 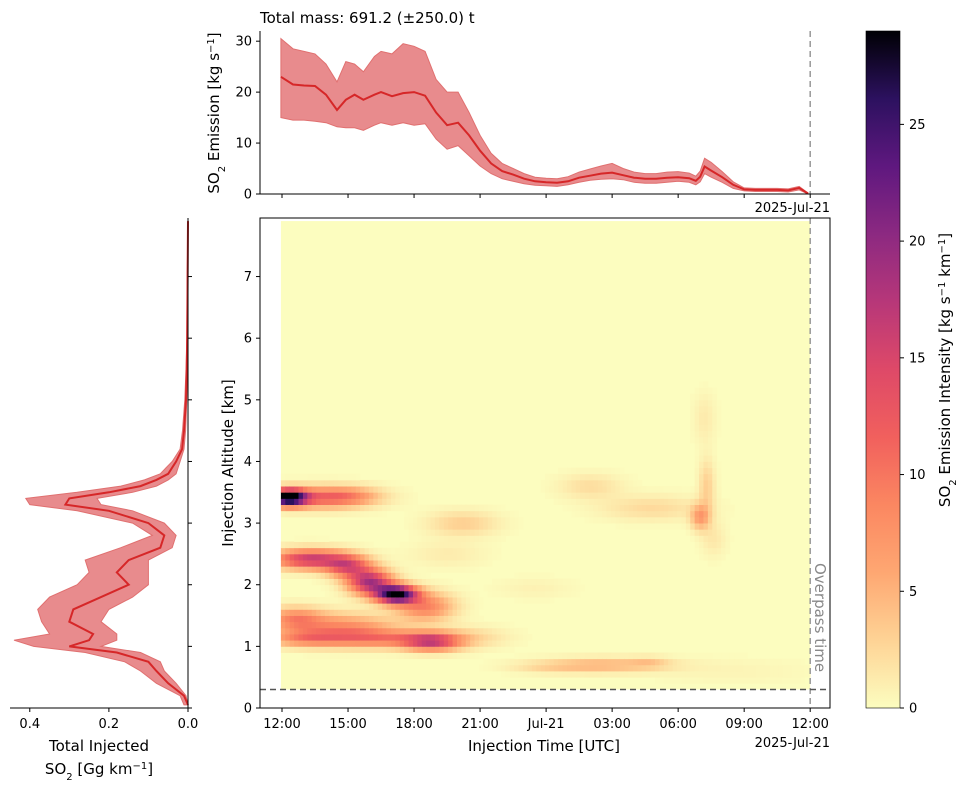 What do you see at coordinates (743, 724) in the screenshot?
I see `heatmap-x-tick-label: 09:00` at bounding box center [743, 724].